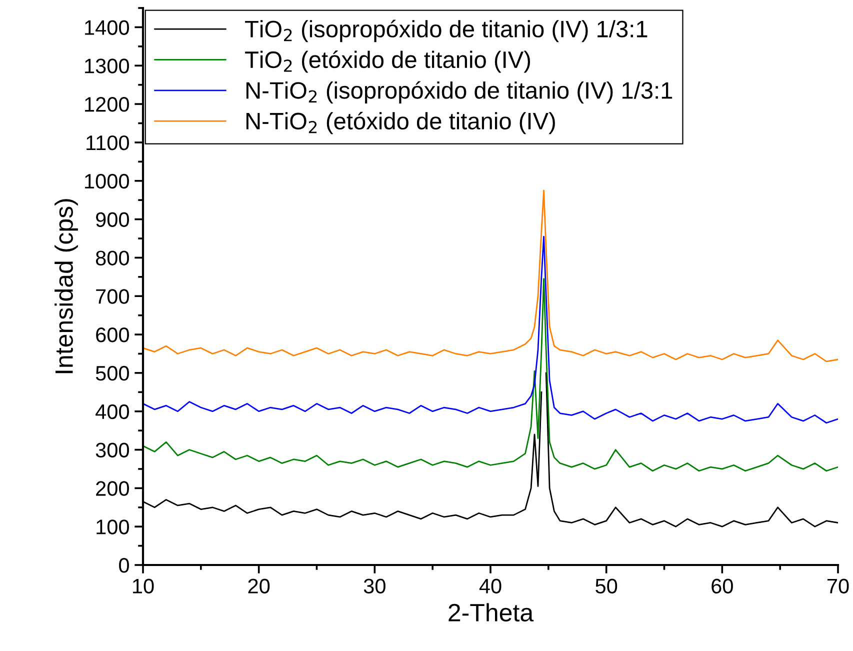 The width and height of the screenshot is (853, 651). What do you see at coordinates (112, 527) in the screenshot?
I see `y-tick-label: 100` at bounding box center [112, 527].